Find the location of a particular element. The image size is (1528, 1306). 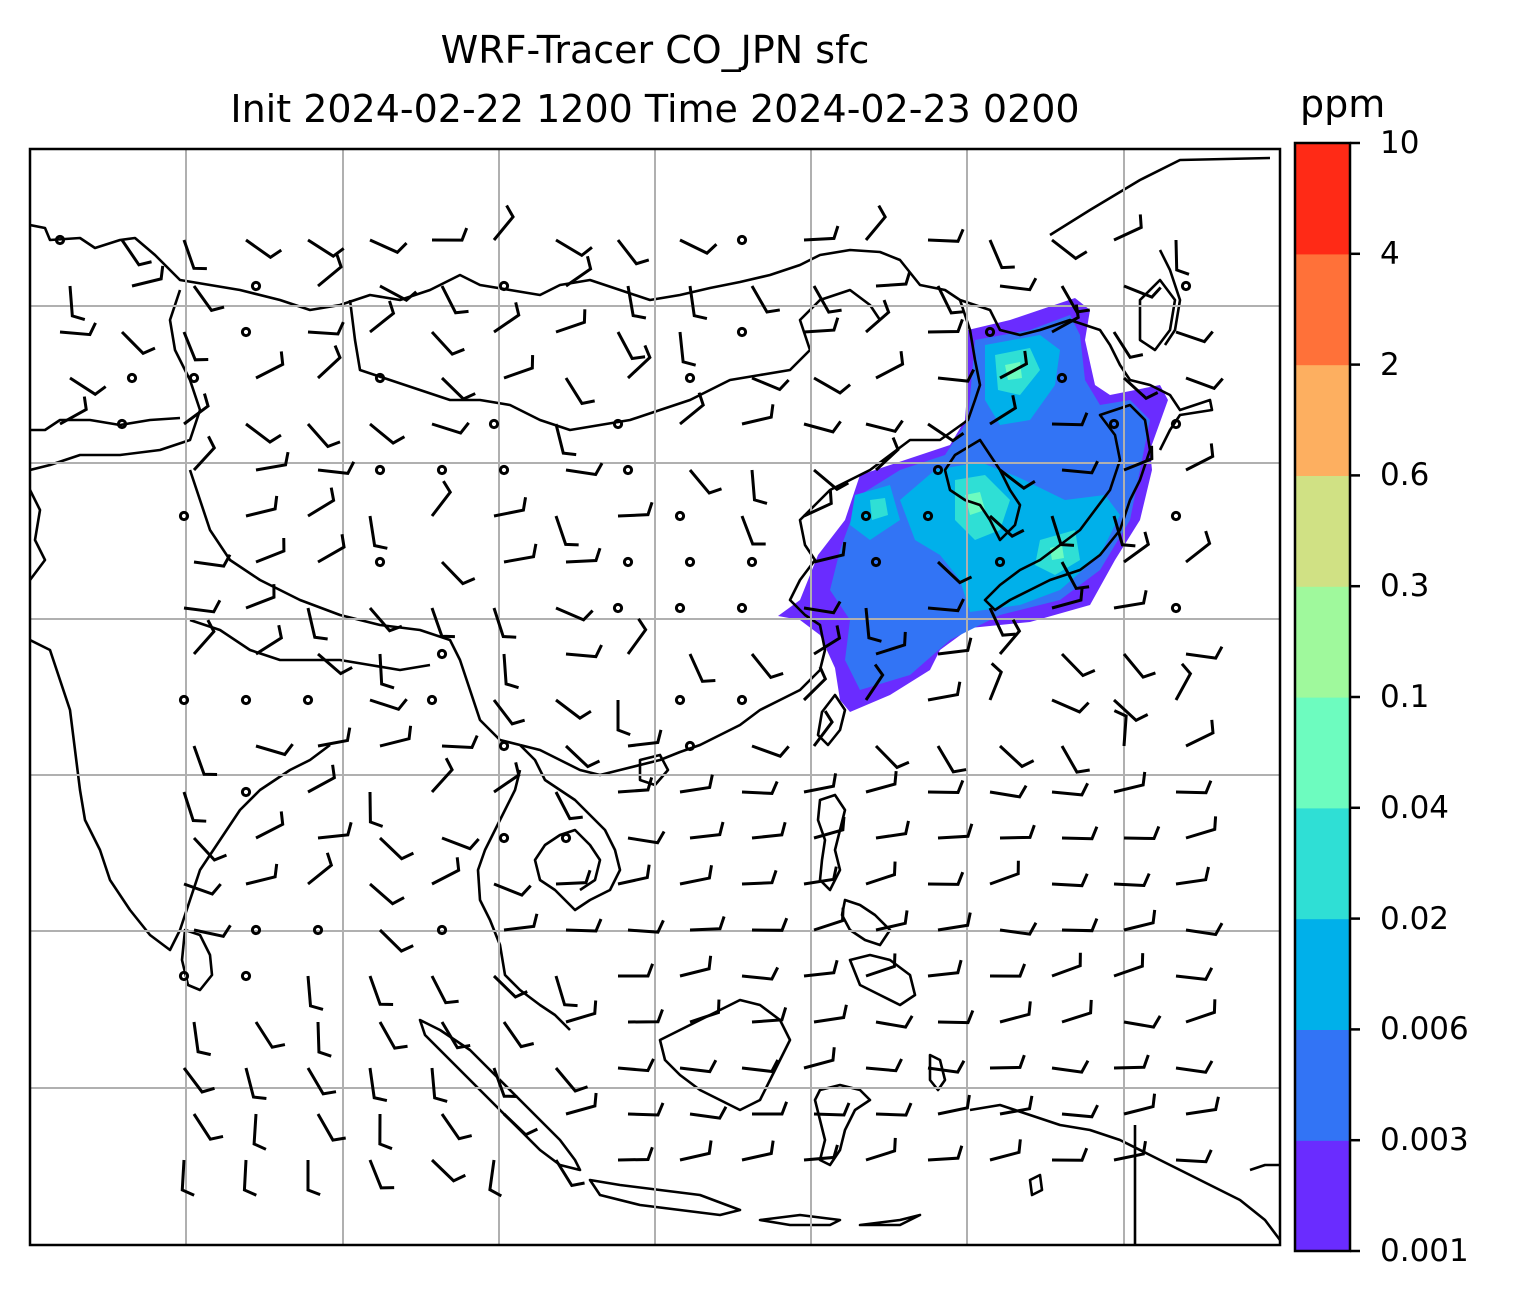

colorbar-tick-label: 0.001 is located at coordinates (1424, 1251).